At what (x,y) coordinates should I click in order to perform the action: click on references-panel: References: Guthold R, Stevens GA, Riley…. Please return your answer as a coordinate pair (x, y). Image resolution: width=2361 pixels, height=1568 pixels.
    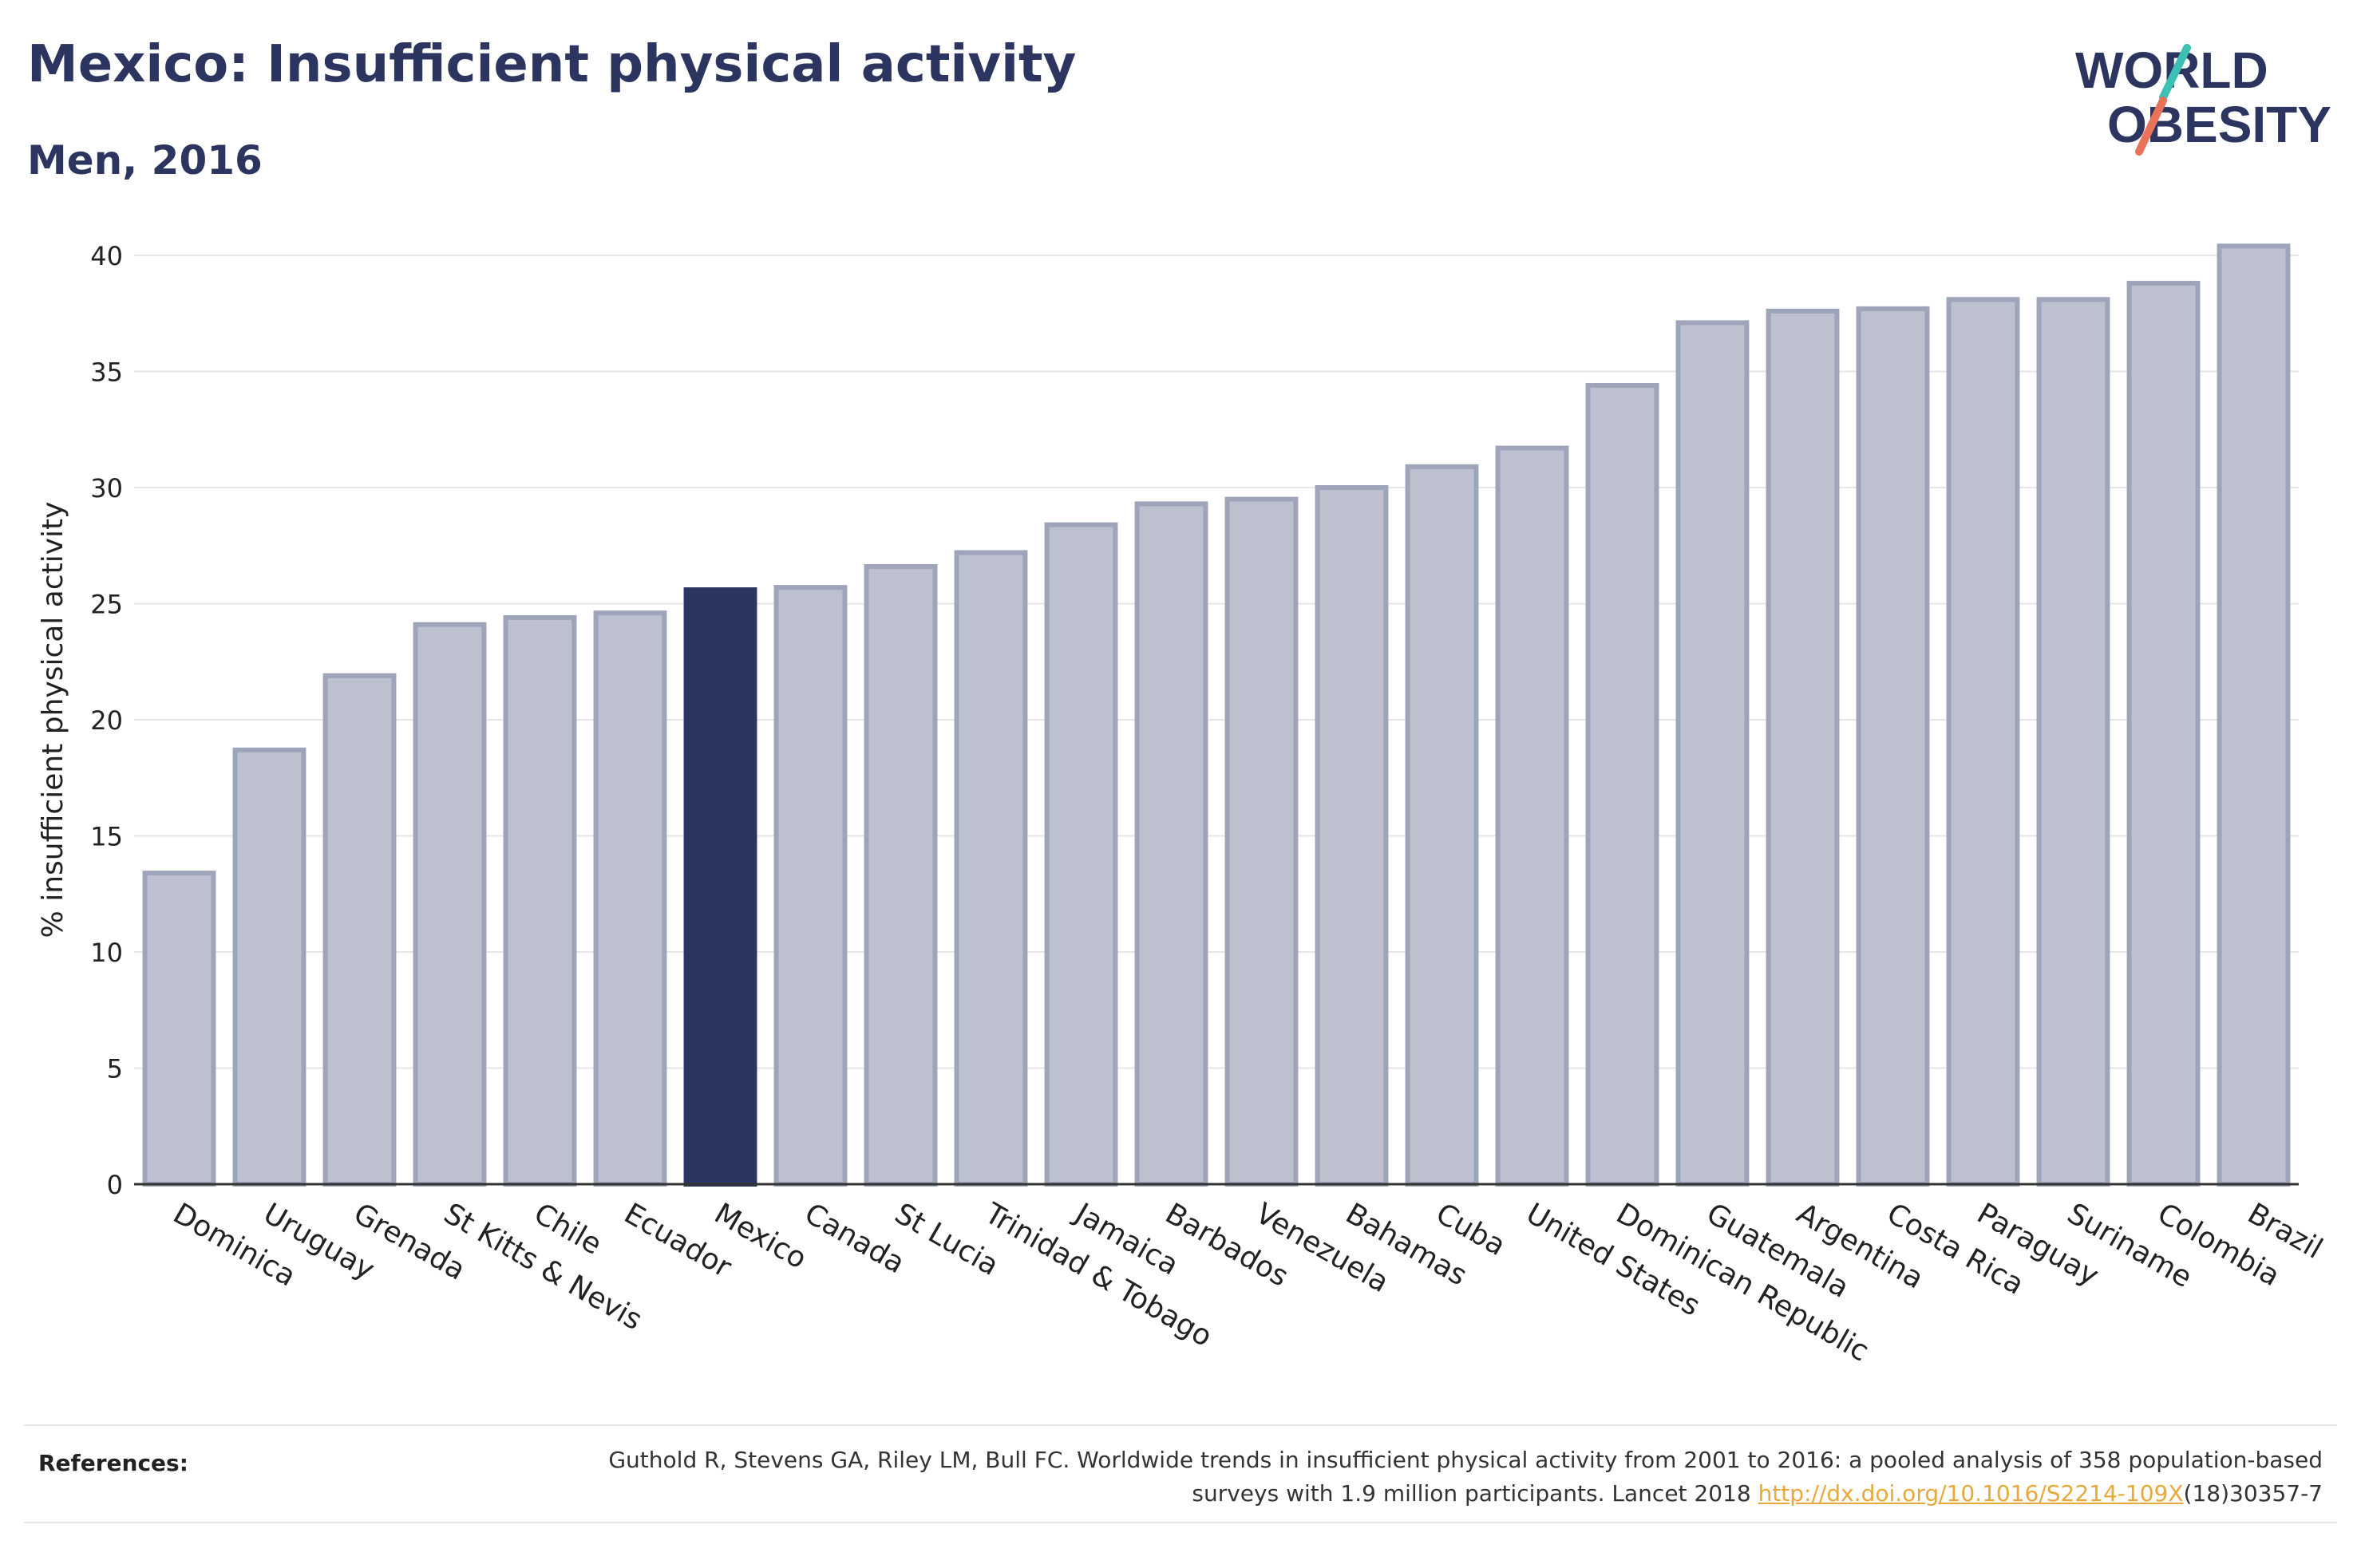
    Looking at the image, I should click on (1180, 1473).